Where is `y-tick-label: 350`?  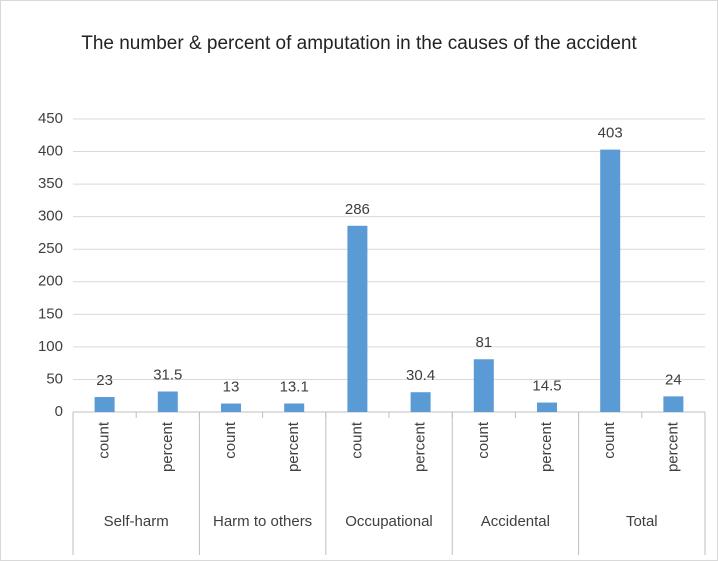 y-tick-label: 350 is located at coordinates (50, 183).